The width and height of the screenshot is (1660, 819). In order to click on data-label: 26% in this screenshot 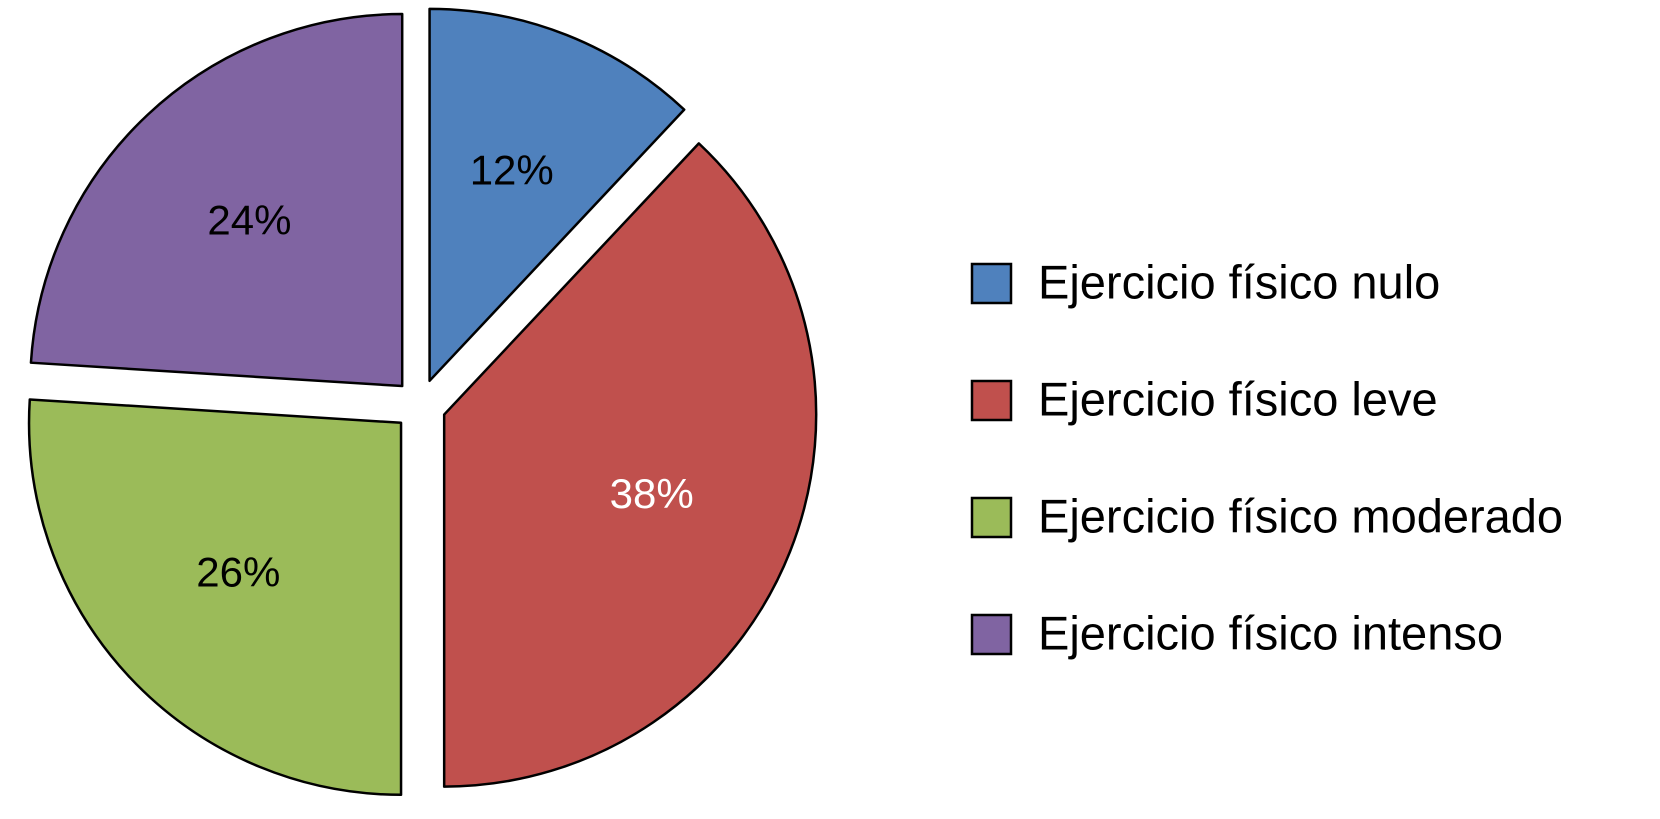, I will do `click(238, 572)`.